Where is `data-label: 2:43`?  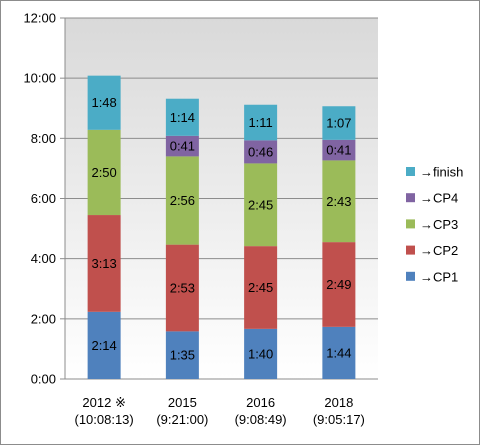
data-label: 2:43 is located at coordinates (338, 201).